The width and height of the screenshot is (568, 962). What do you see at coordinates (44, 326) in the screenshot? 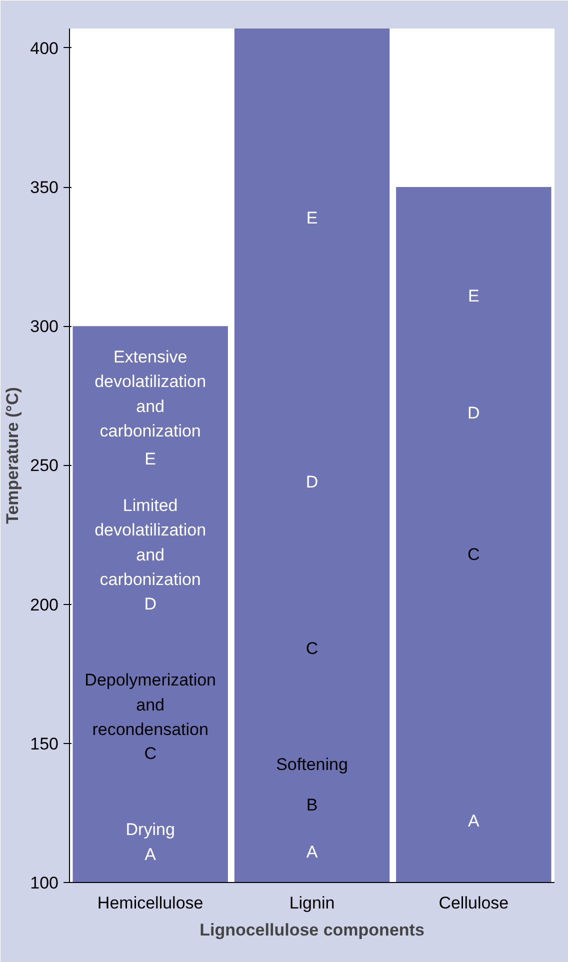
I see `y-tick-label: 300` at bounding box center [44, 326].